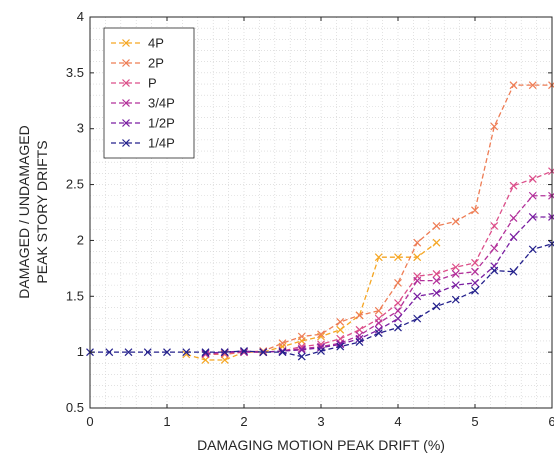  I want to click on x-tick-label: 0, so click(89, 421).